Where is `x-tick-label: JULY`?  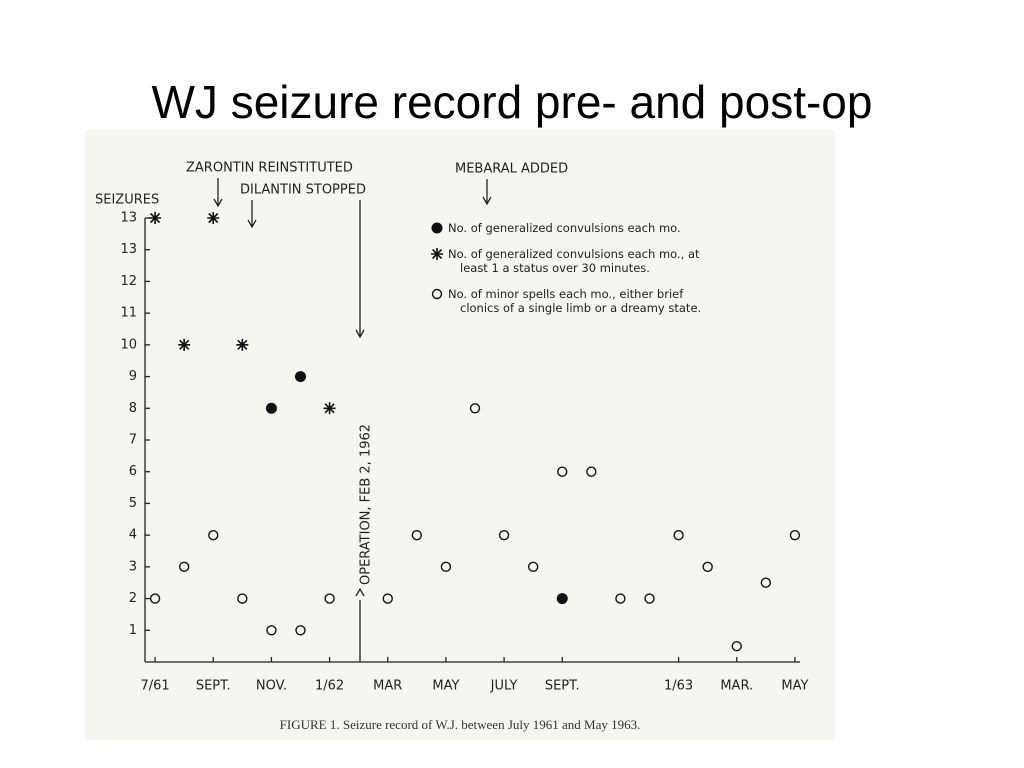 x-tick-label: JULY is located at coordinates (504, 686).